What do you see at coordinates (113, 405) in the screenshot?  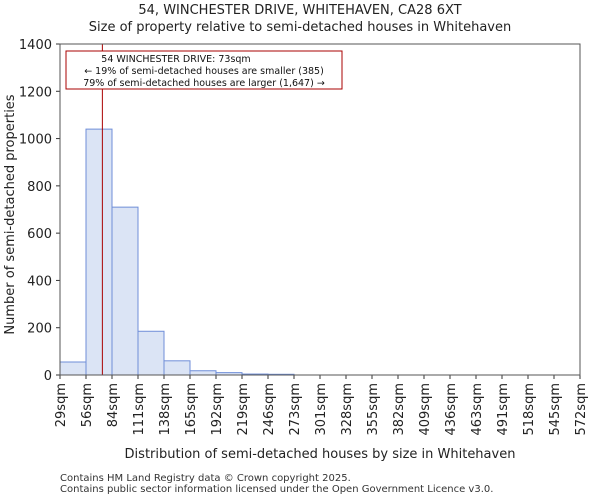 I see `x-tick-label: 84sqm` at bounding box center [113, 405].